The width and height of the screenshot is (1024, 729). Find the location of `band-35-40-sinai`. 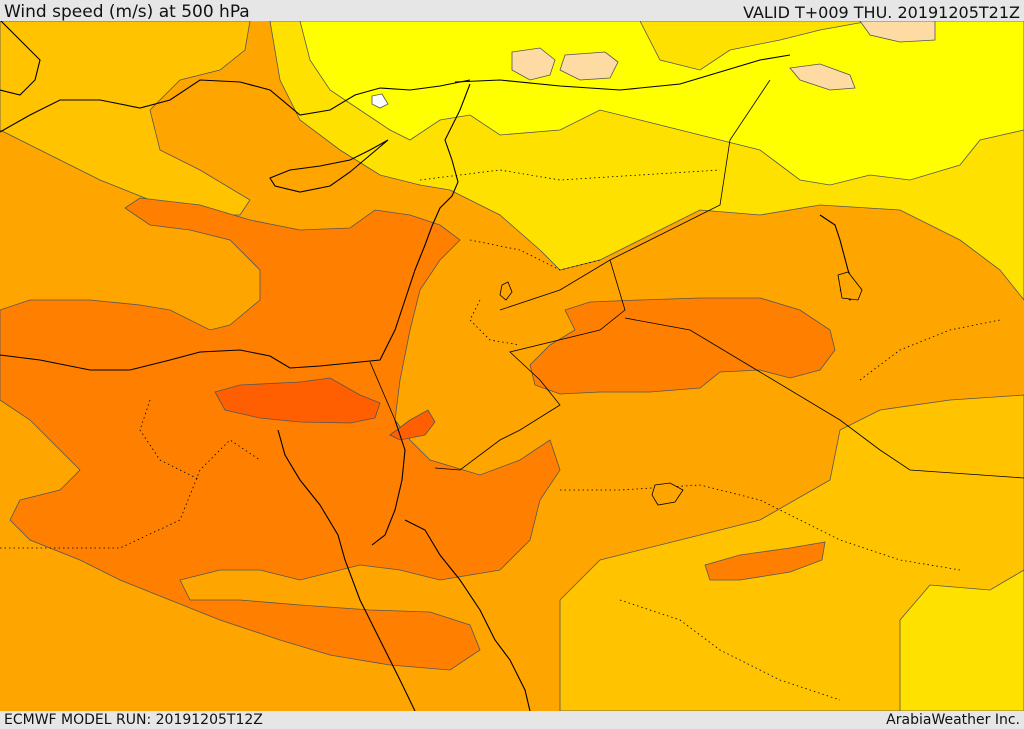

band-35-40-sinai is located at coordinates (412, 425).